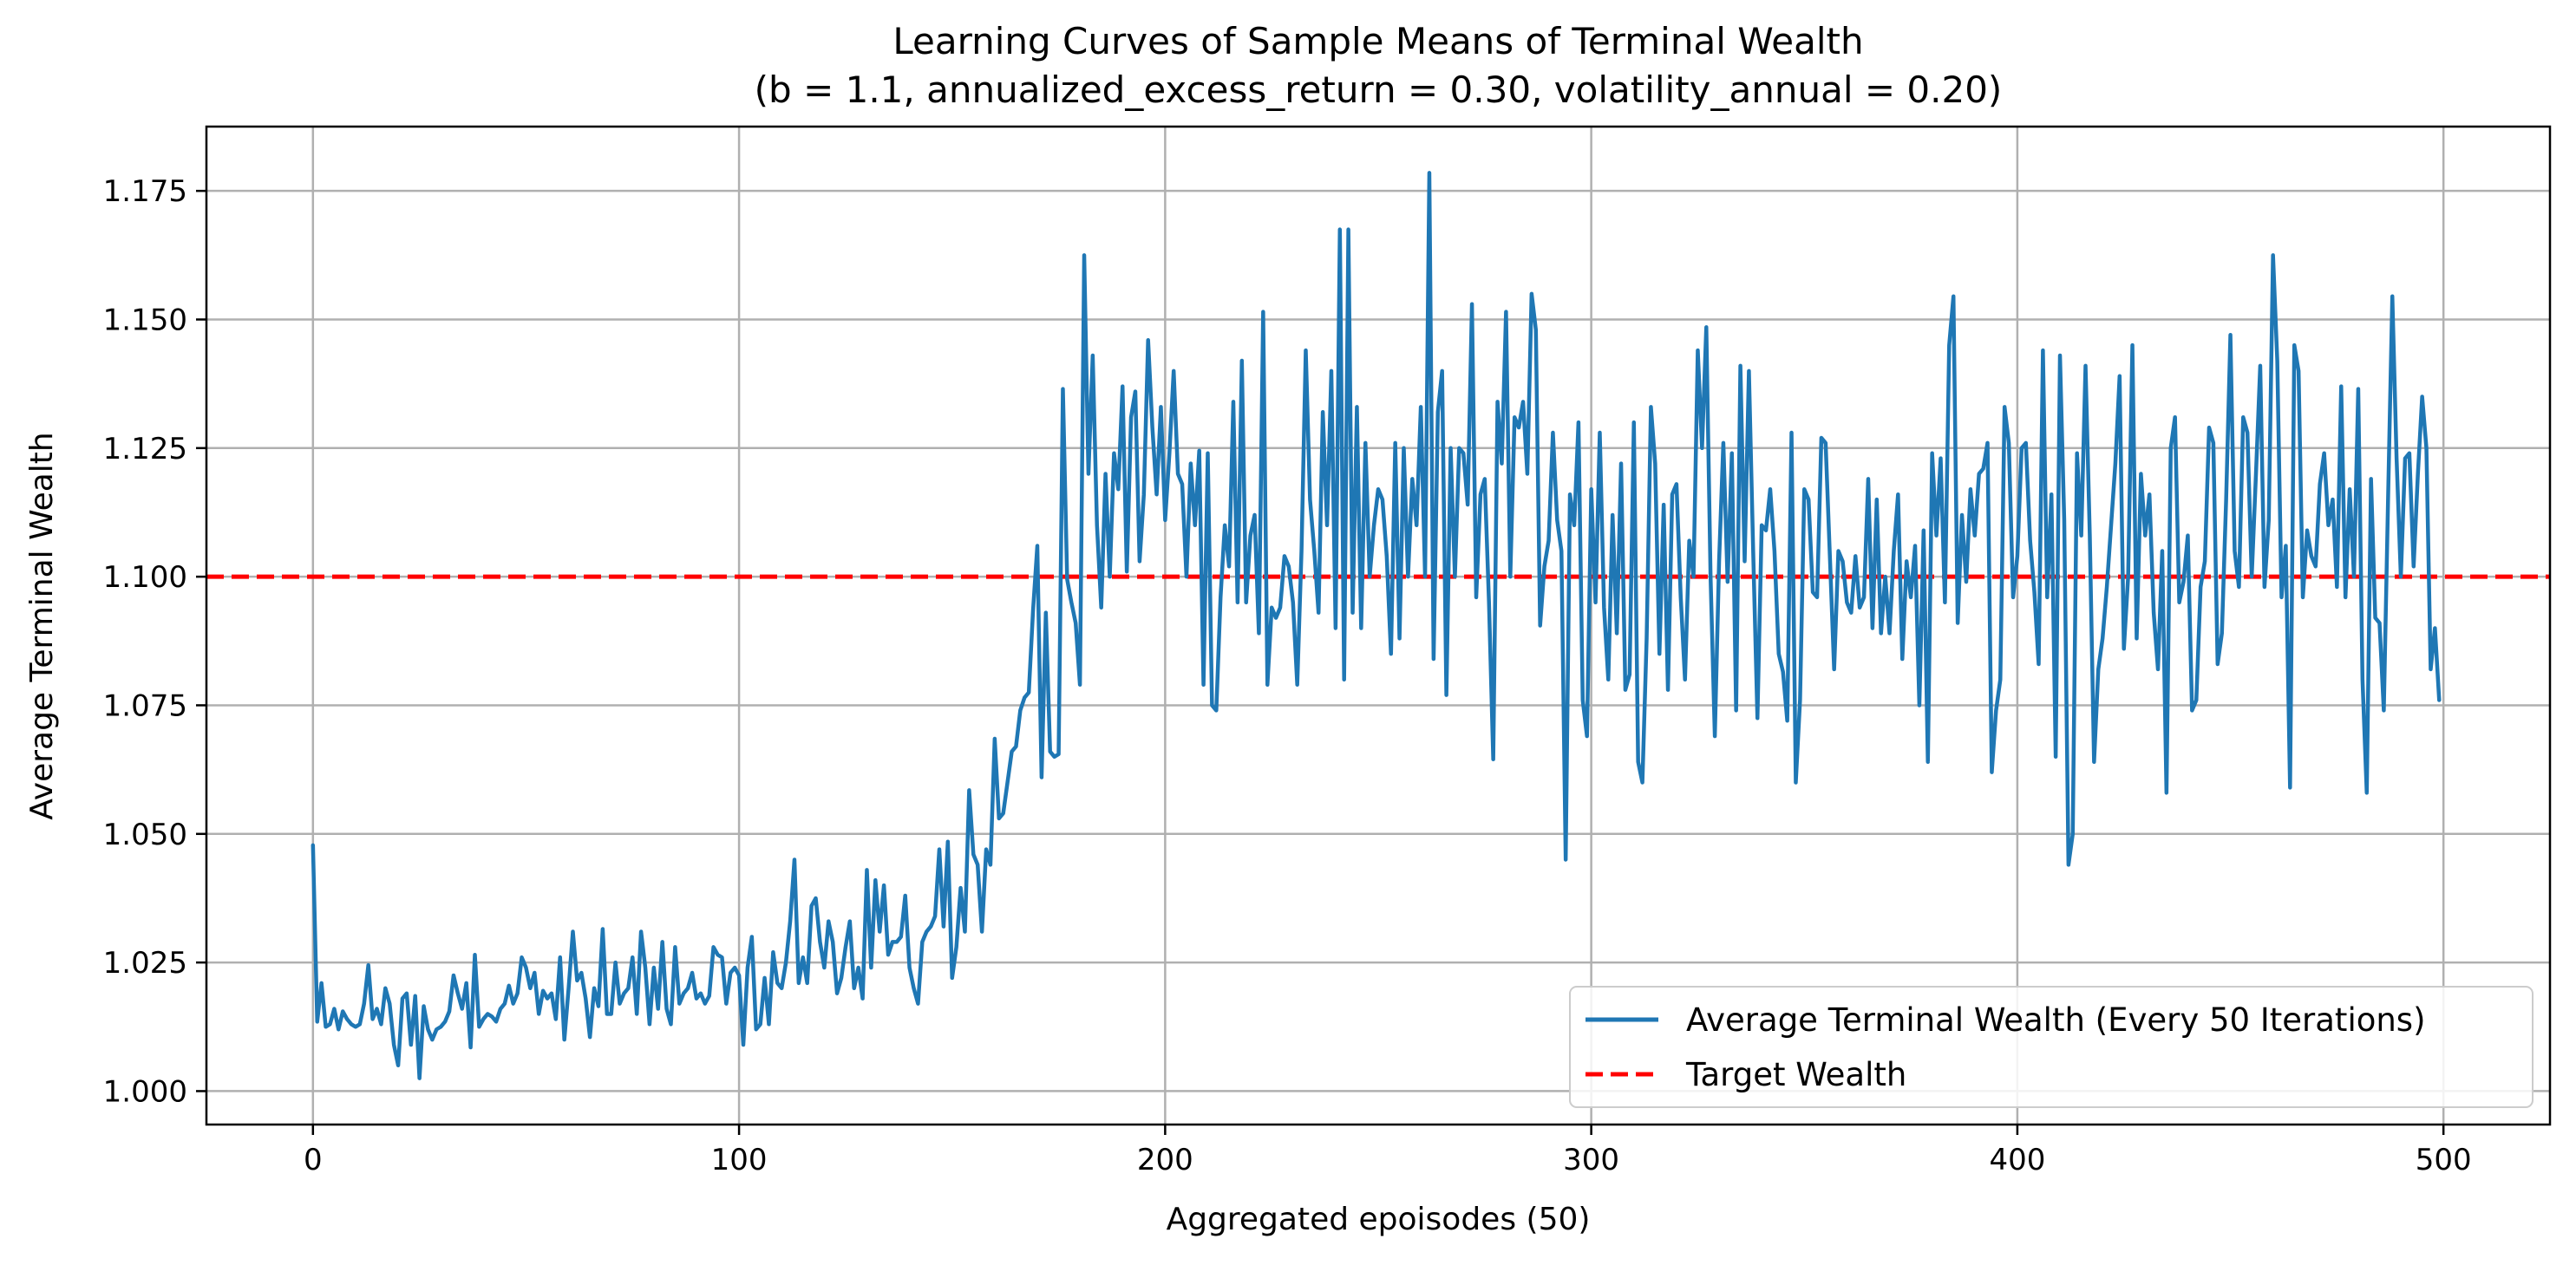  Describe the element at coordinates (739, 1160) in the screenshot. I see `x-tick-label: 100` at that location.